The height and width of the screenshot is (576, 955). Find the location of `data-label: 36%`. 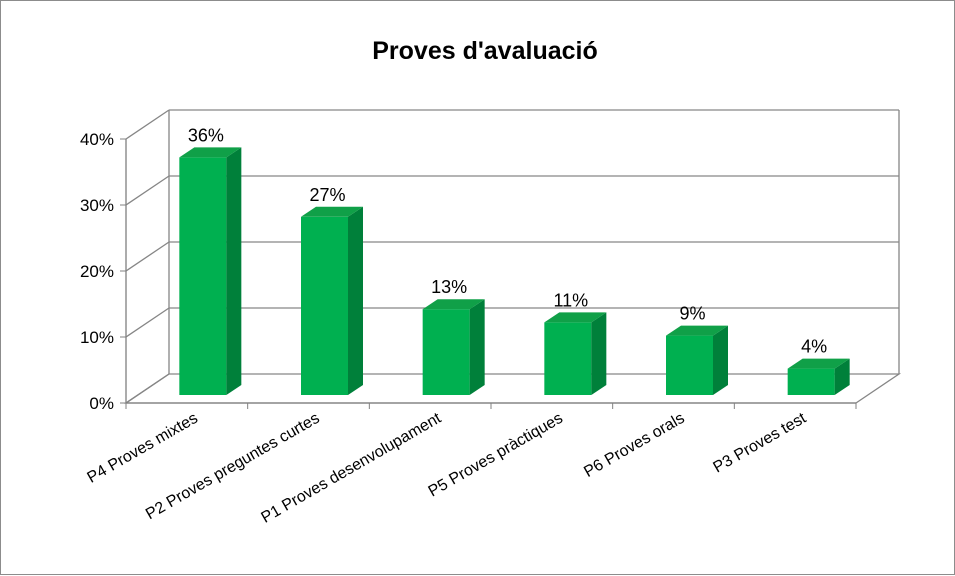

data-label: 36% is located at coordinates (206, 135).